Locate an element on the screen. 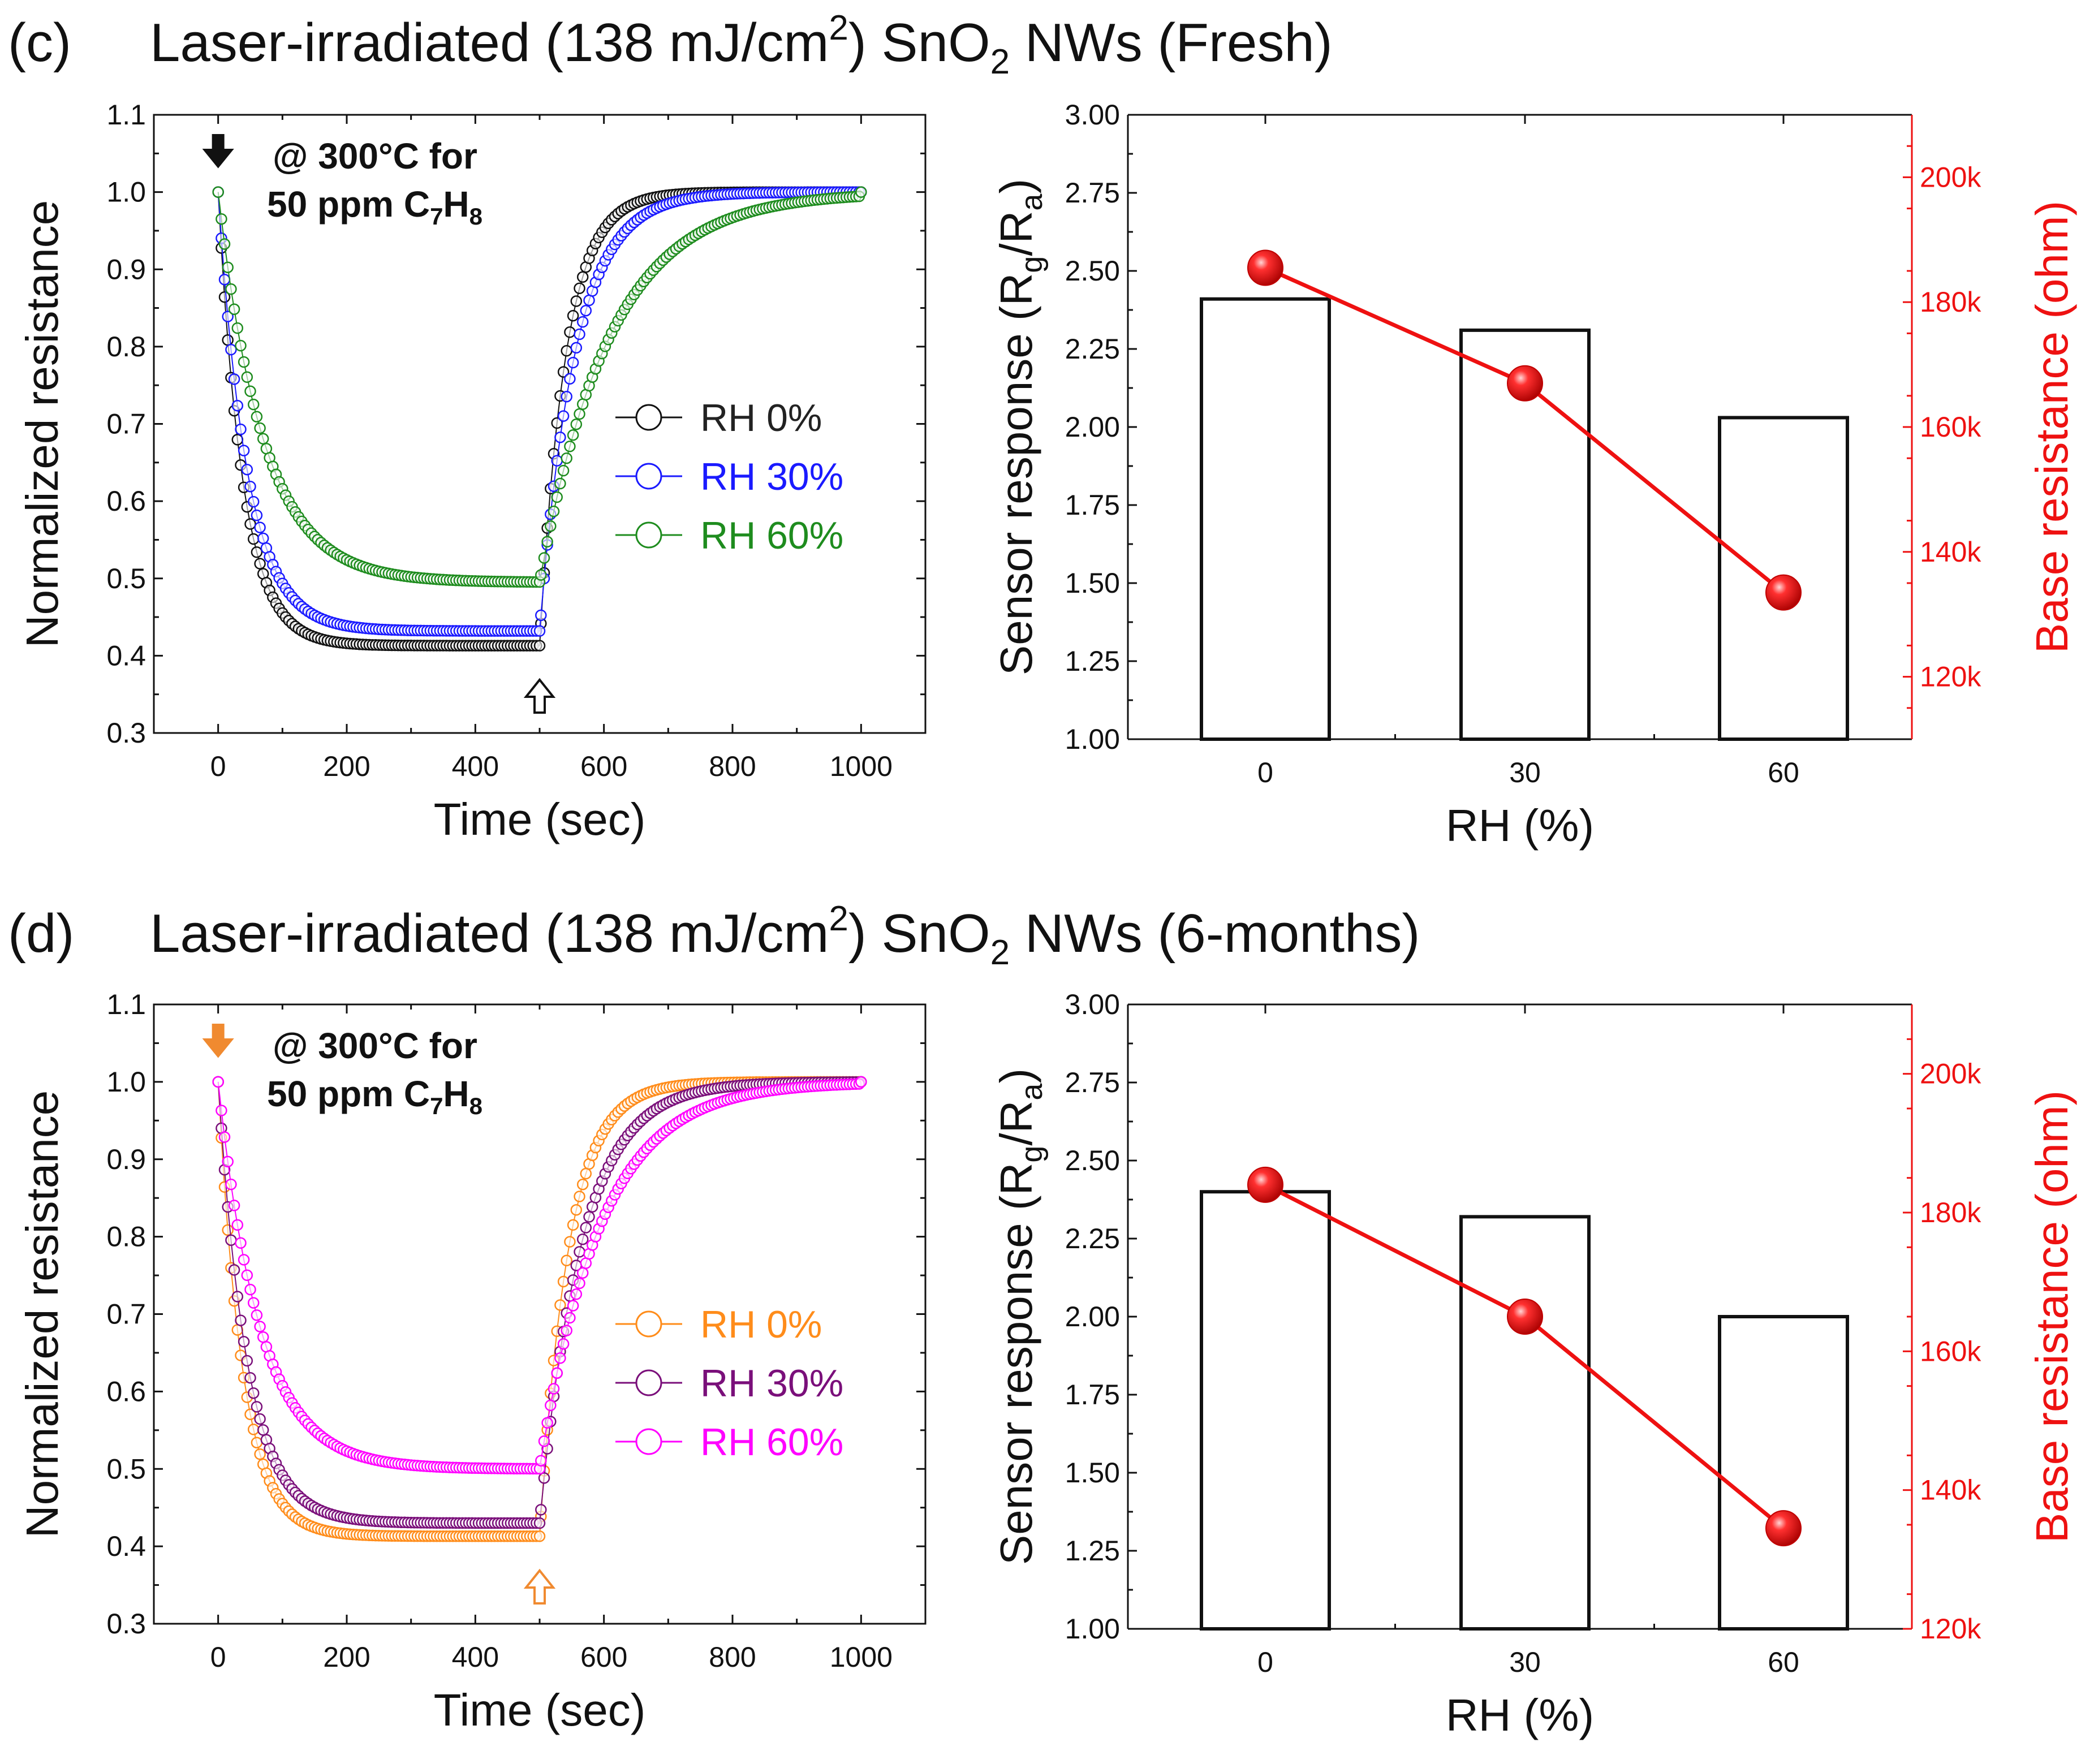 The image size is (2081, 1764). y2-tick-label: 120k is located at coordinates (1950, 677).